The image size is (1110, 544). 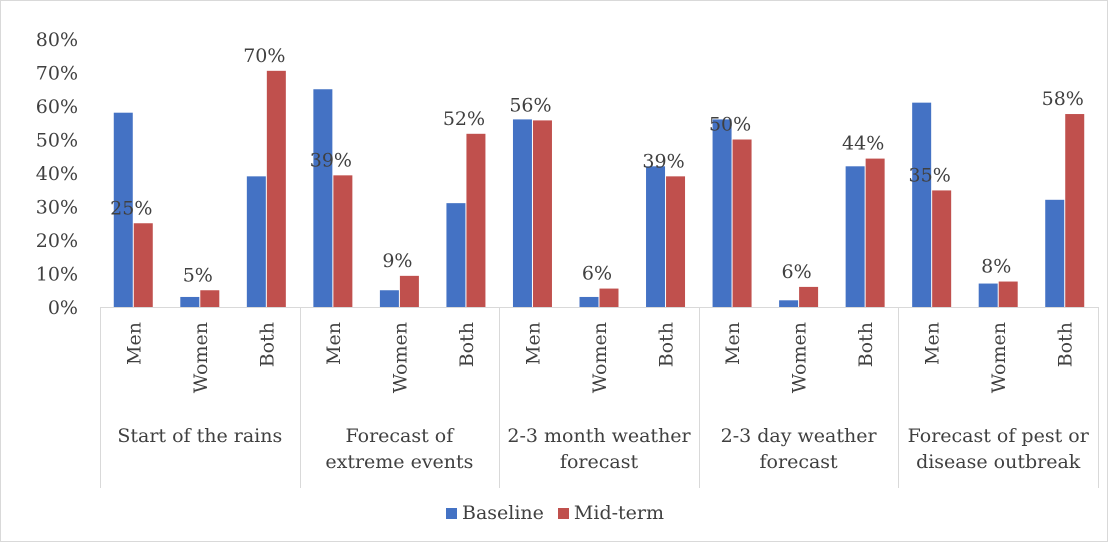 What do you see at coordinates (998, 462) in the screenshot?
I see `group-label: disease outbreak` at bounding box center [998, 462].